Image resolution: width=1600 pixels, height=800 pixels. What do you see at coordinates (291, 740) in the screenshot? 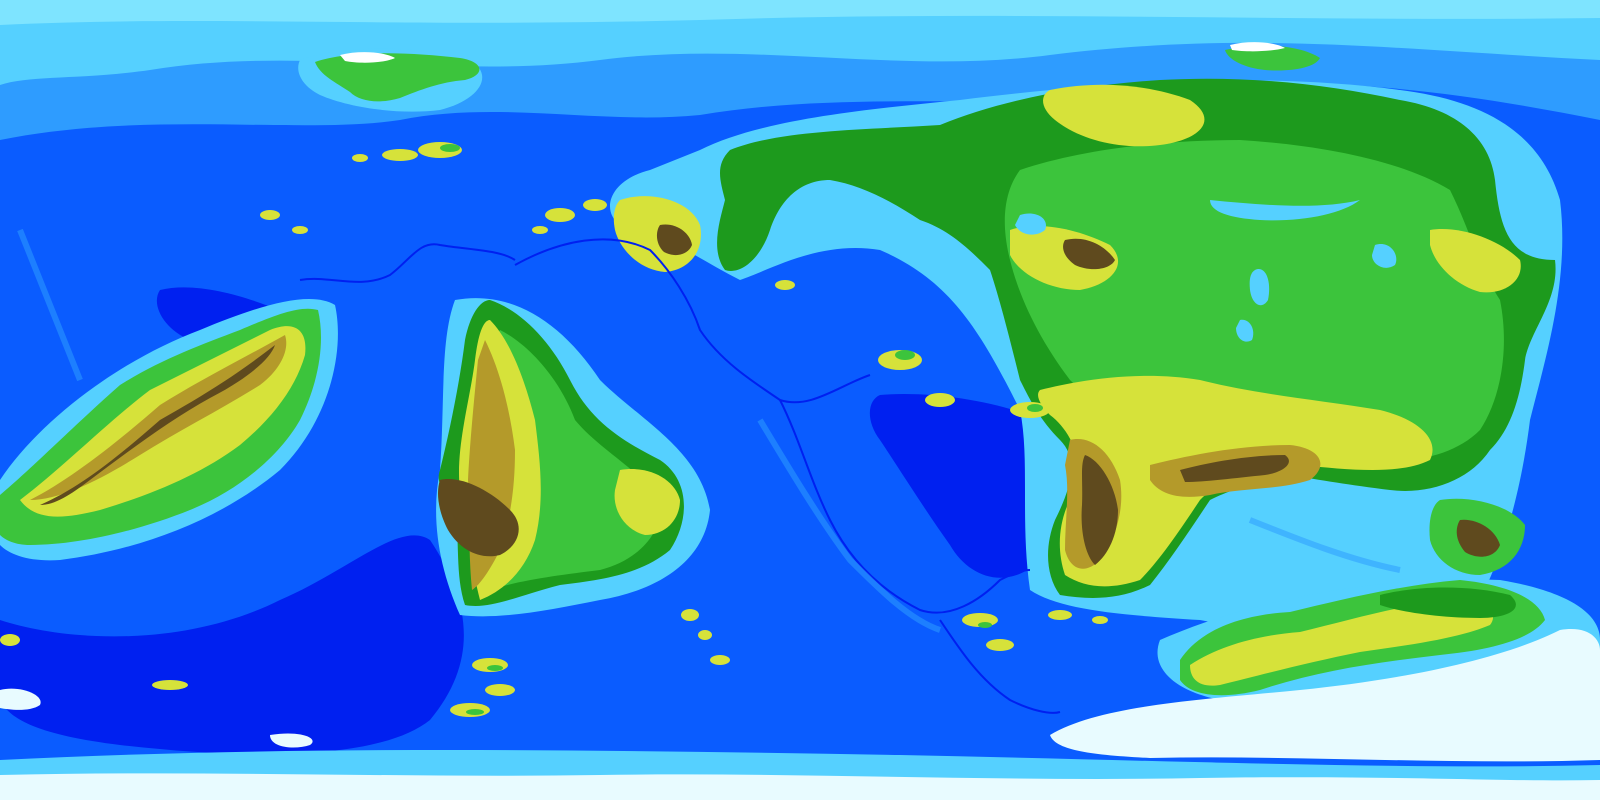
I see `south-ice-floe` at bounding box center [291, 740].